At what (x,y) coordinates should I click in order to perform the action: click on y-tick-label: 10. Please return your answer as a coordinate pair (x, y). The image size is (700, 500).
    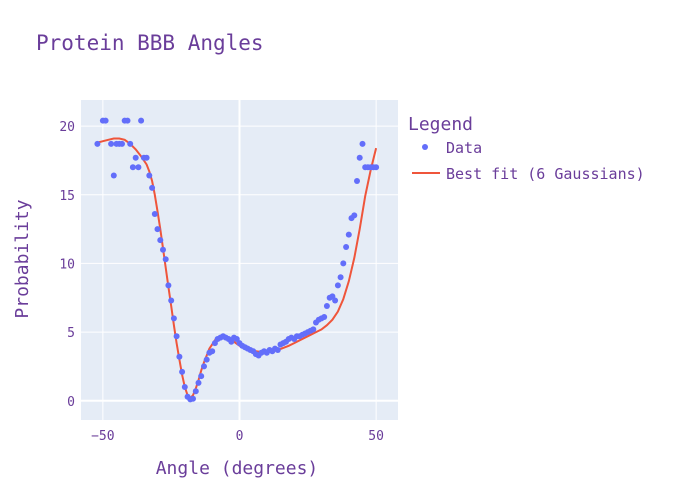
    Looking at the image, I should click on (67, 264).